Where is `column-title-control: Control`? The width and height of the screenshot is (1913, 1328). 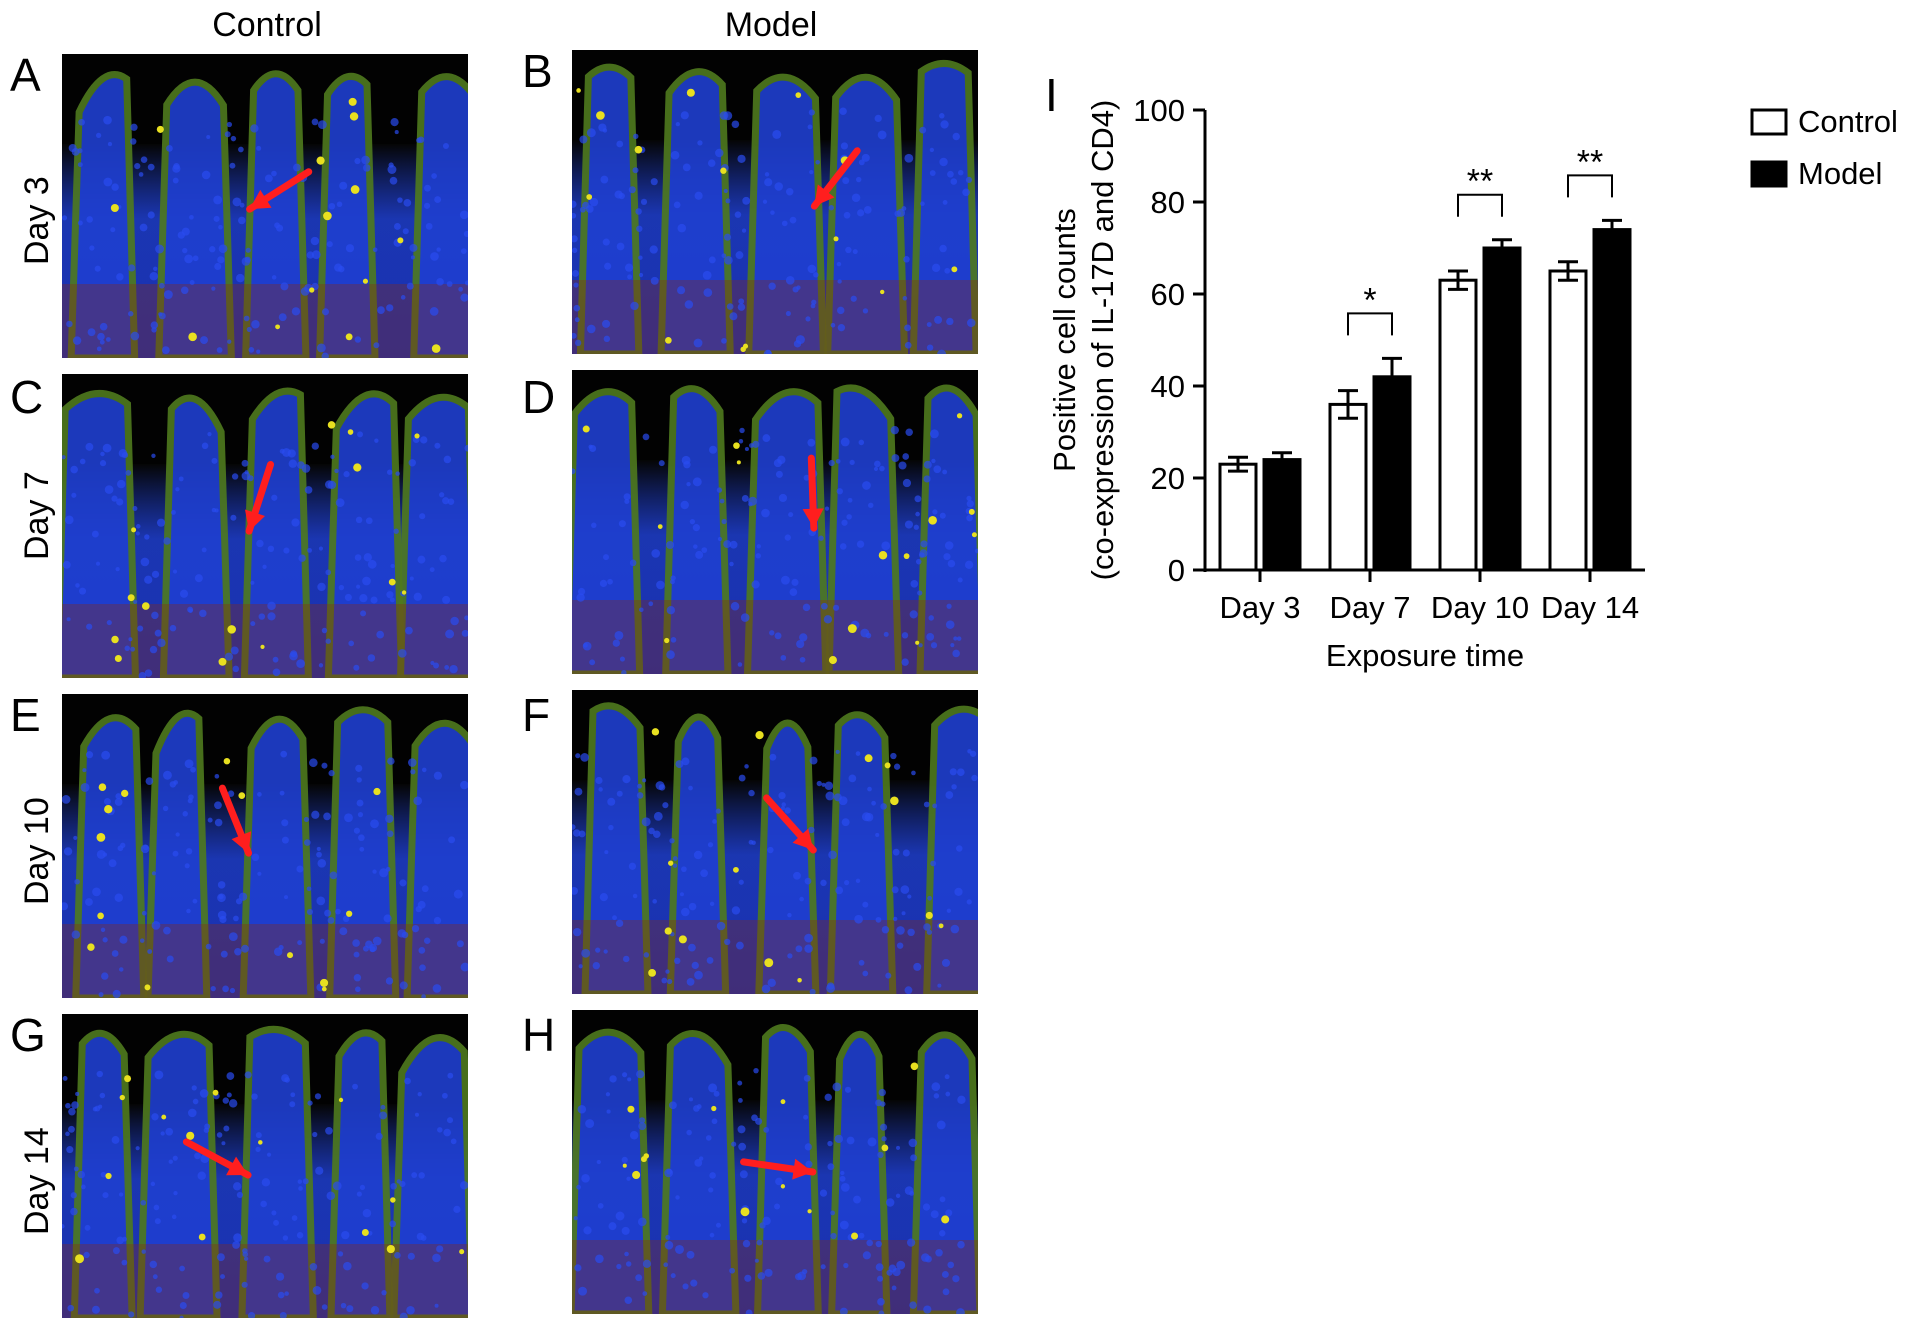 column-title-control: Control is located at coordinates (267, 25).